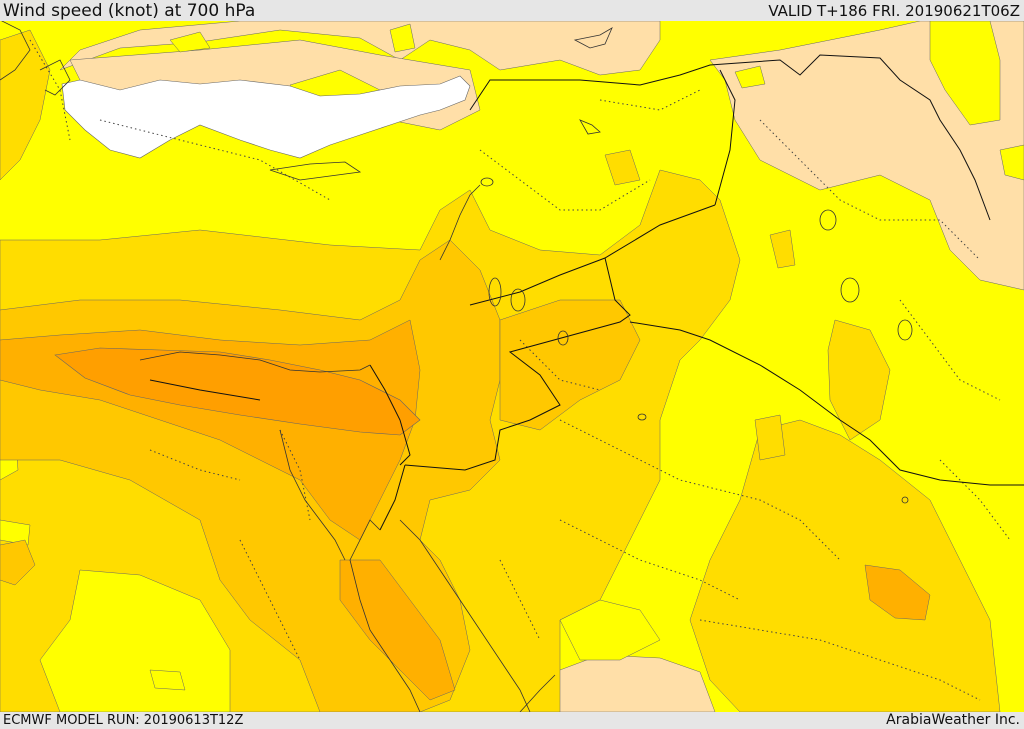  What do you see at coordinates (18, 562) in the screenshot?
I see `amber-region-blob` at bounding box center [18, 562].